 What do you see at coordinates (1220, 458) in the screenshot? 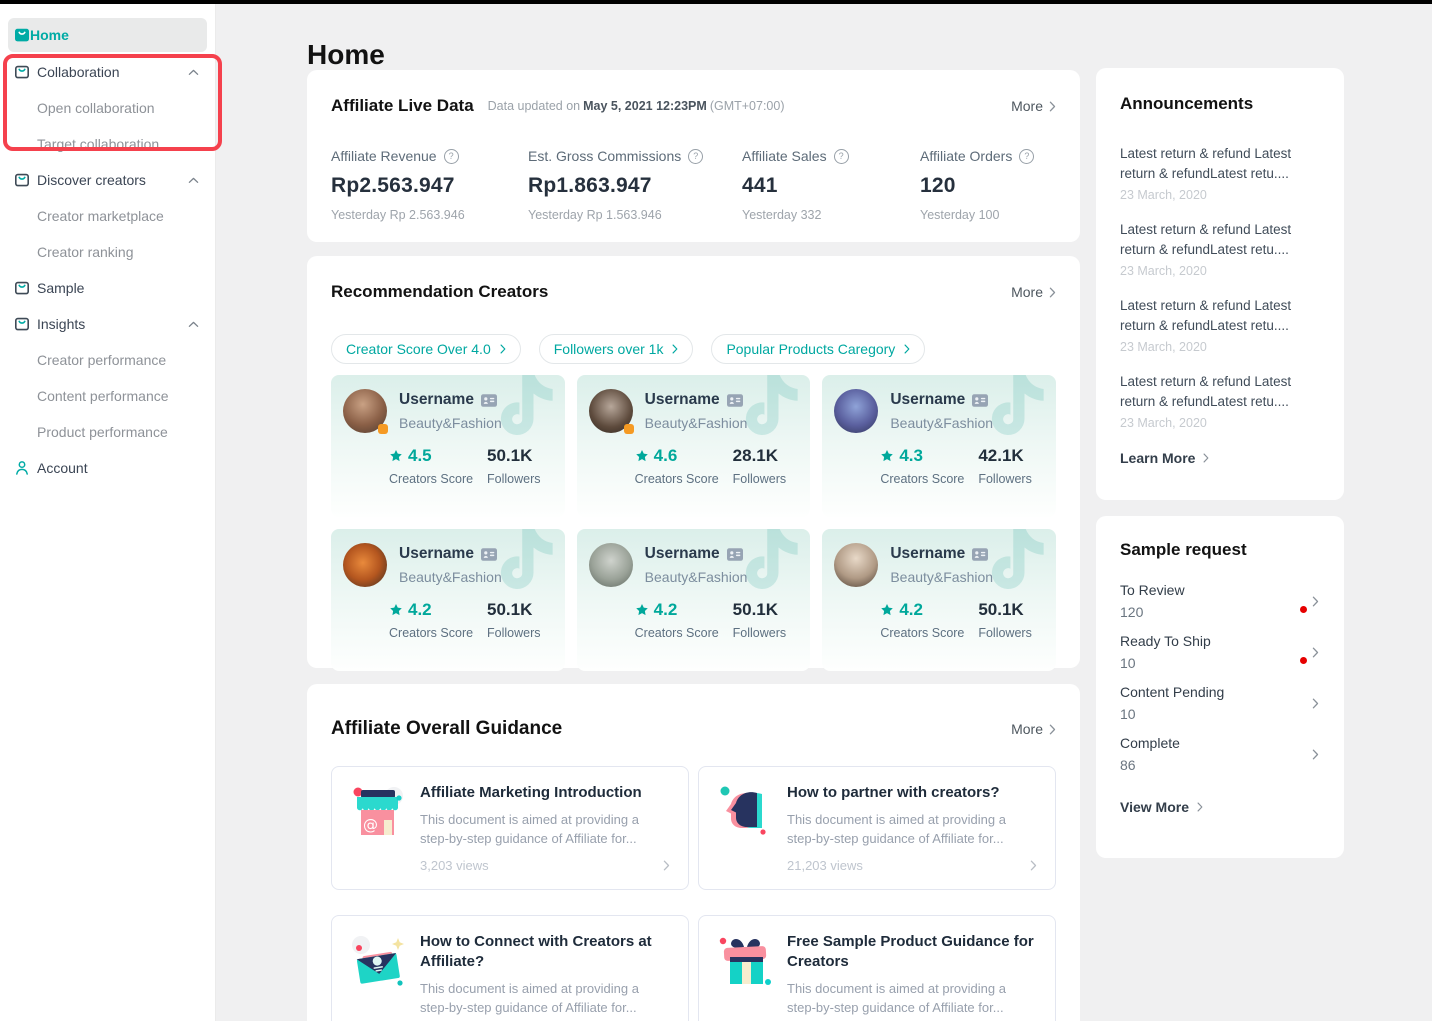
I see `learn-more-link: Learn More` at bounding box center [1220, 458].